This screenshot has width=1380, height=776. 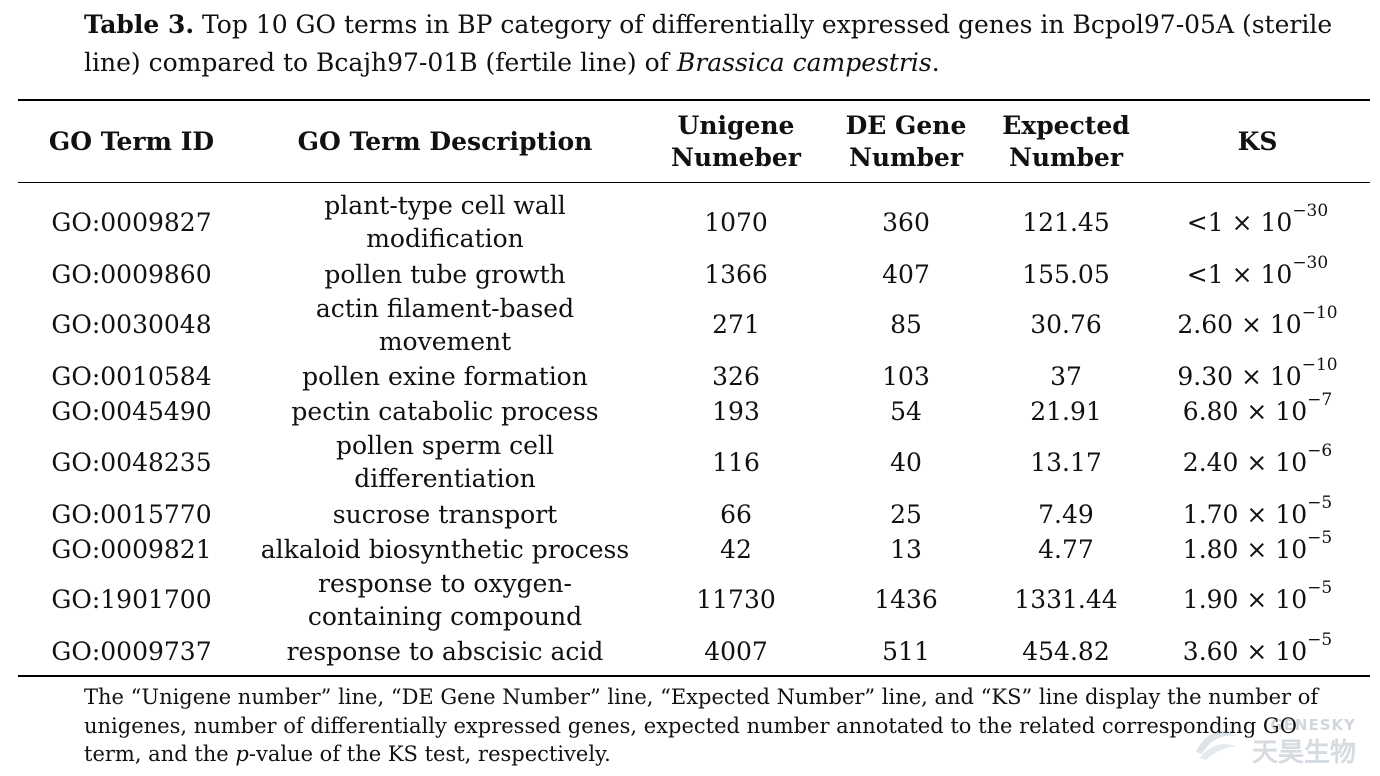 What do you see at coordinates (736, 549) in the screenshot?
I see `unigene-number-cell: 42` at bounding box center [736, 549].